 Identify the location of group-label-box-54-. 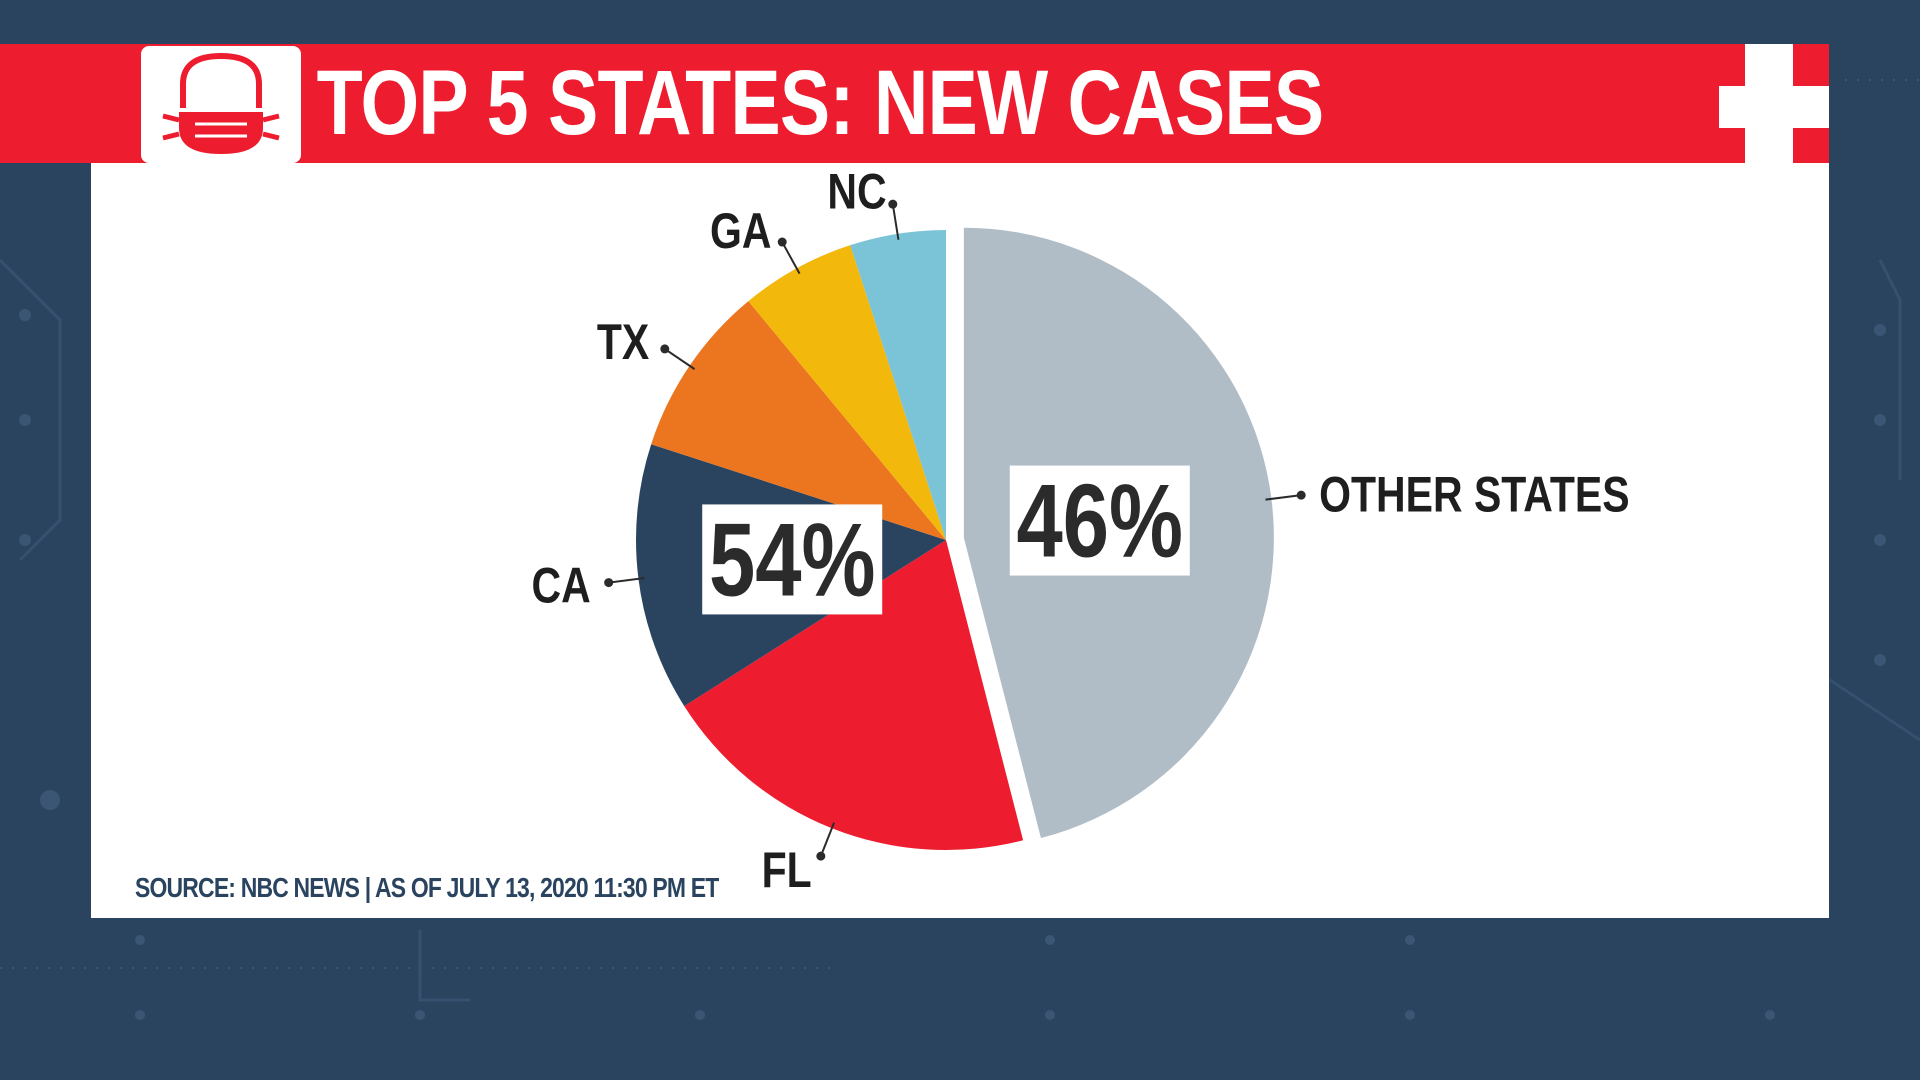
(792, 559).